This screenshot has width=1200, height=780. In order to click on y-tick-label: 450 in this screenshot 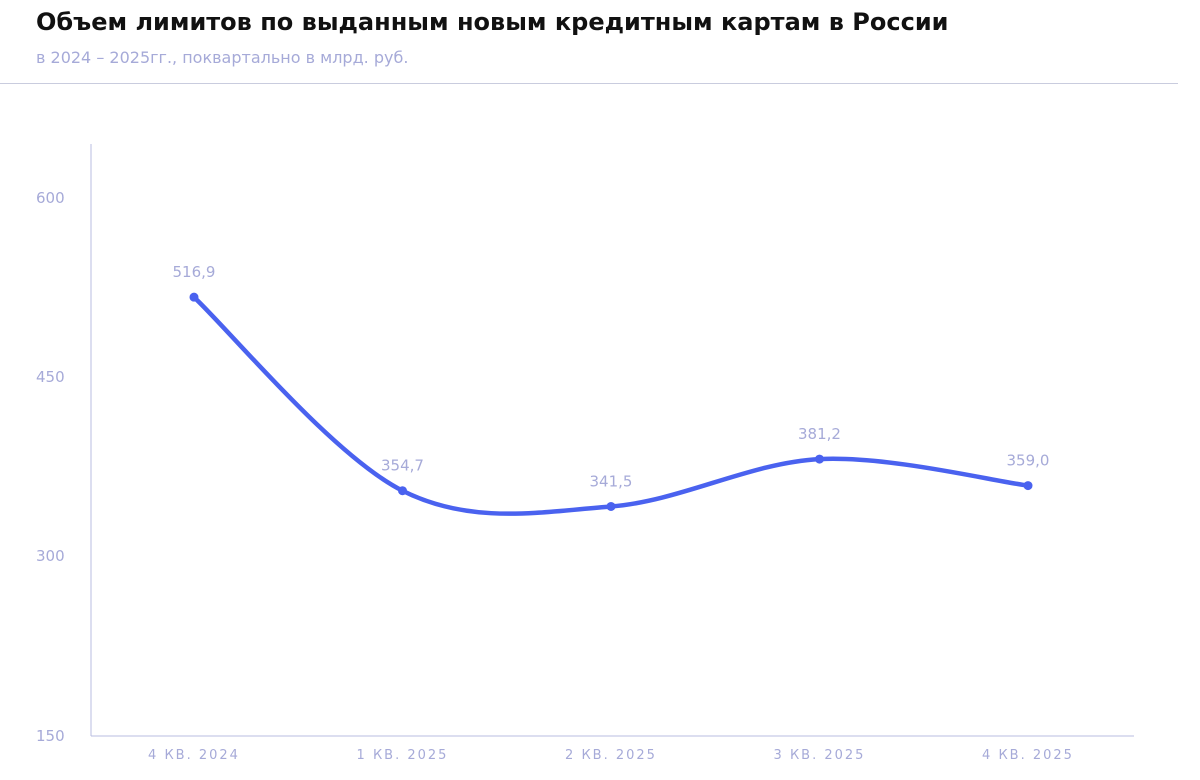, I will do `click(50, 377)`.